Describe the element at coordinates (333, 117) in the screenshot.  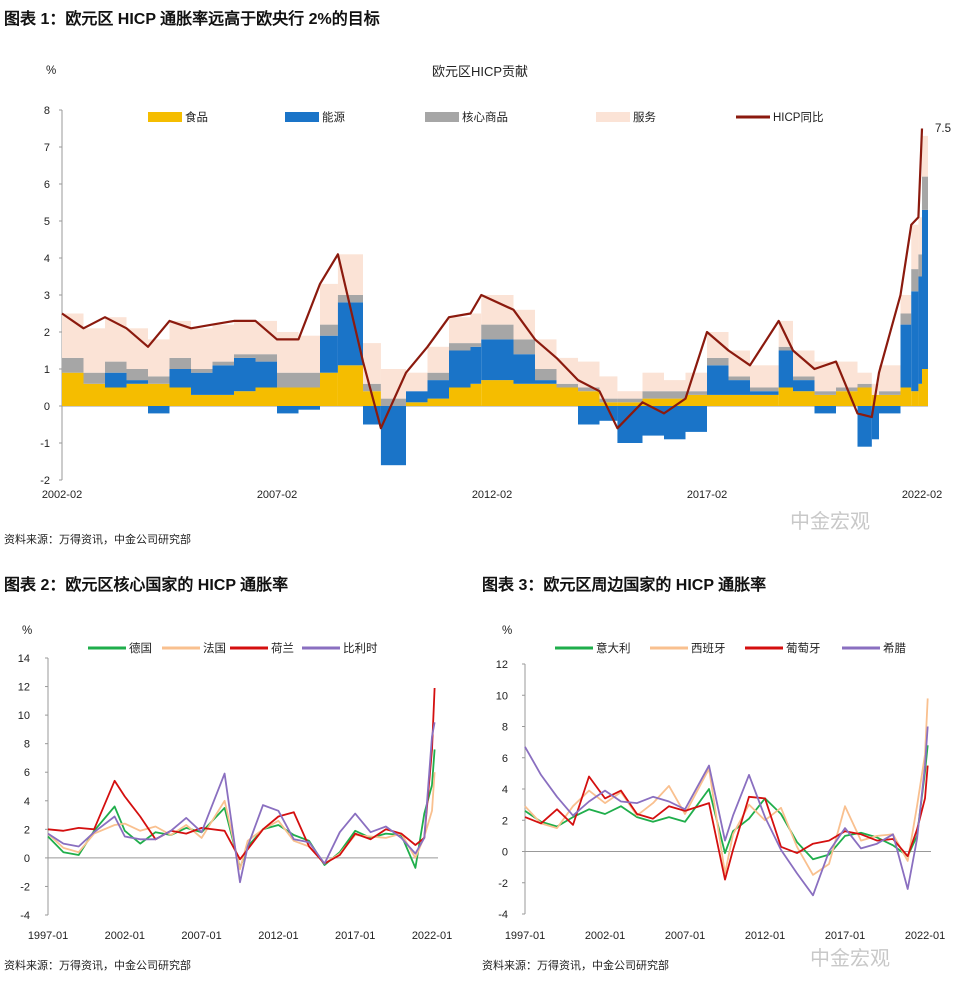
I see `legend-label: 能源` at that location.